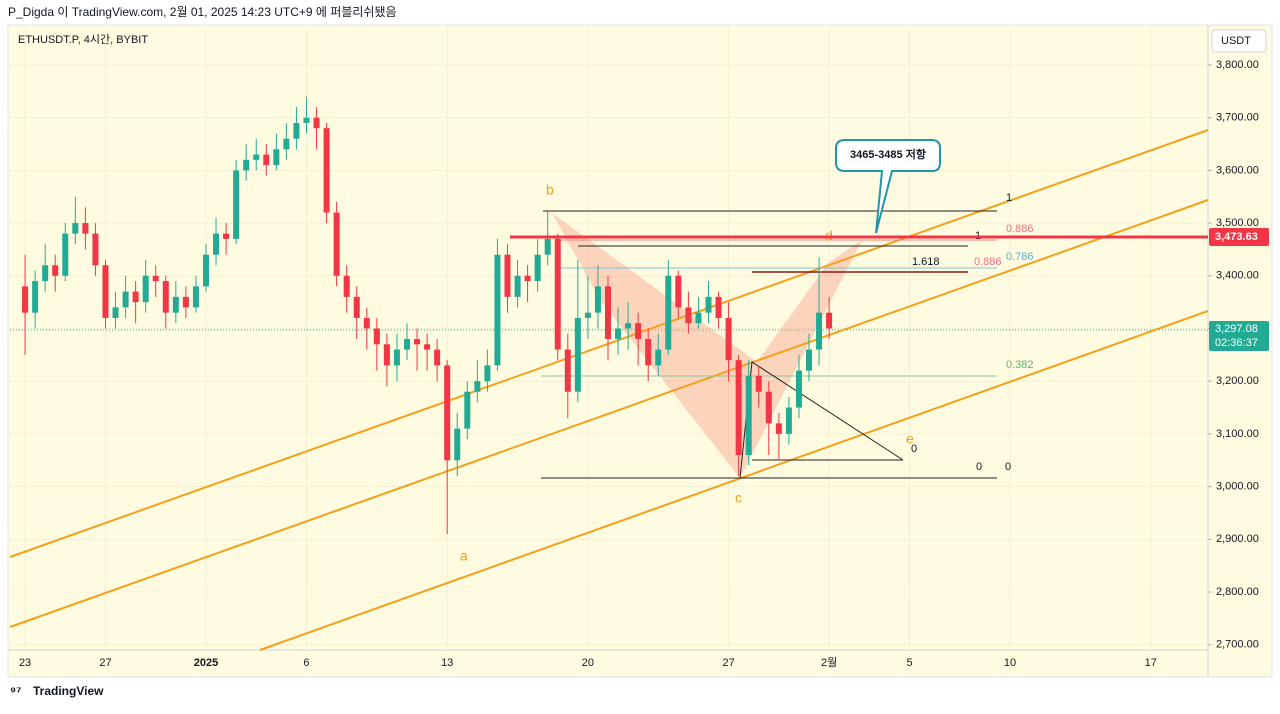 Image resolution: width=1280 pixels, height=714 pixels. I want to click on y-tick-label: 3,200.00, so click(1237, 381).